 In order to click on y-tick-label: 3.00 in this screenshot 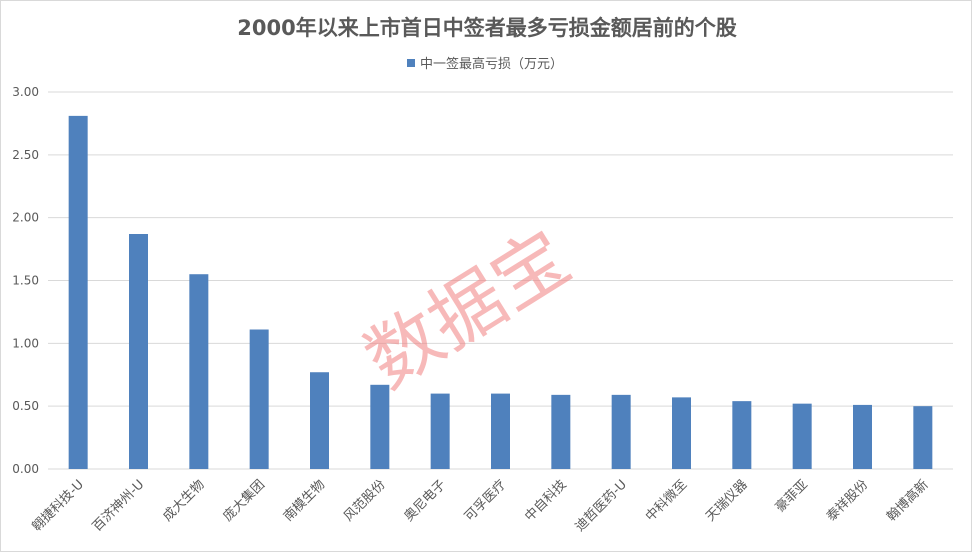, I will do `click(25, 92)`.